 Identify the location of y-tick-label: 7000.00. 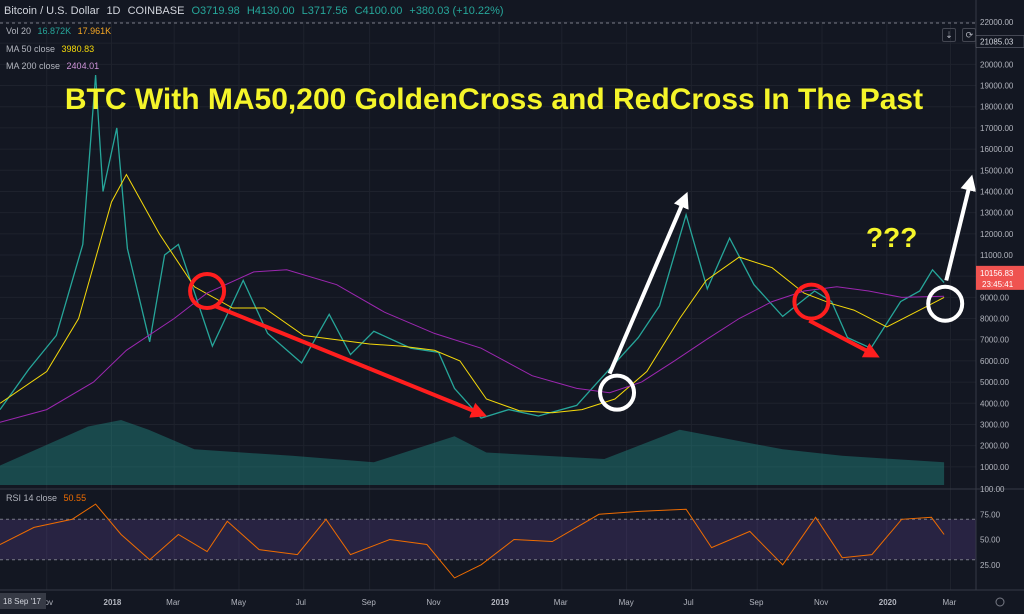
(994, 340).